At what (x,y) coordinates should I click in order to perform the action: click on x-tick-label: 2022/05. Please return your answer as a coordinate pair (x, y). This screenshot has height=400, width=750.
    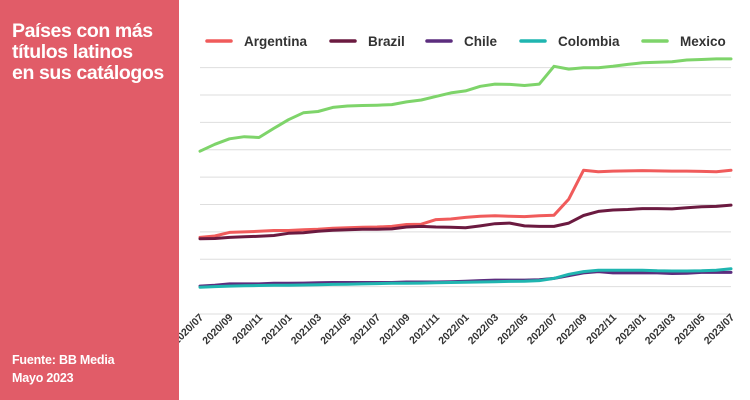
    Looking at the image, I should click on (512, 329).